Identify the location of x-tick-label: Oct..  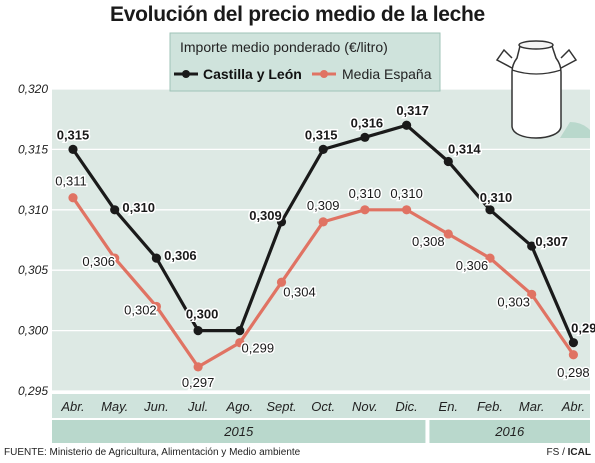
(323, 406).